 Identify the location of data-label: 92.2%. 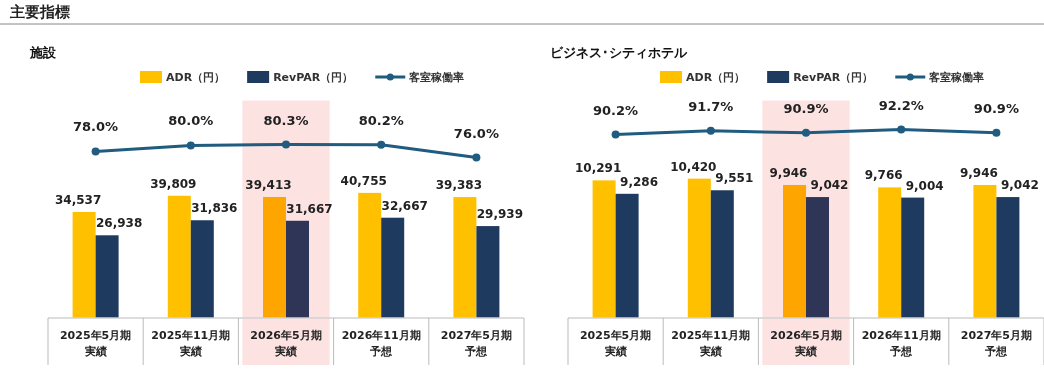
(901, 105).